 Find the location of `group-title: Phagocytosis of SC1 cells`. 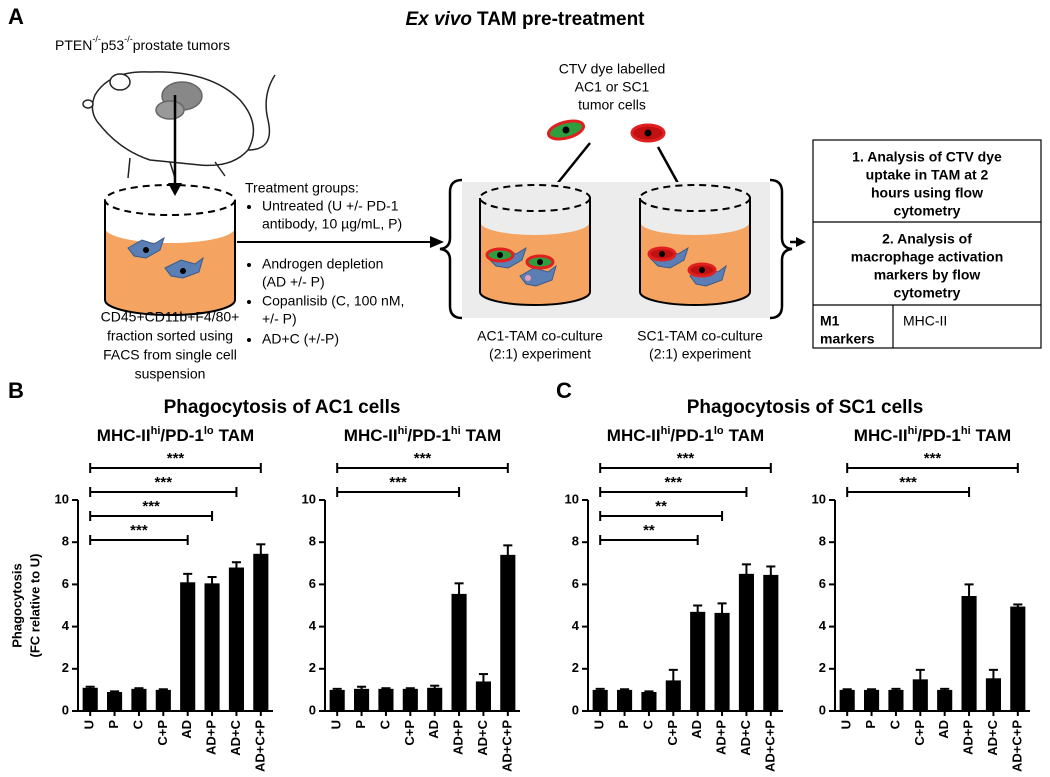

group-title: Phagocytosis of SC1 cells is located at coordinates (805, 407).